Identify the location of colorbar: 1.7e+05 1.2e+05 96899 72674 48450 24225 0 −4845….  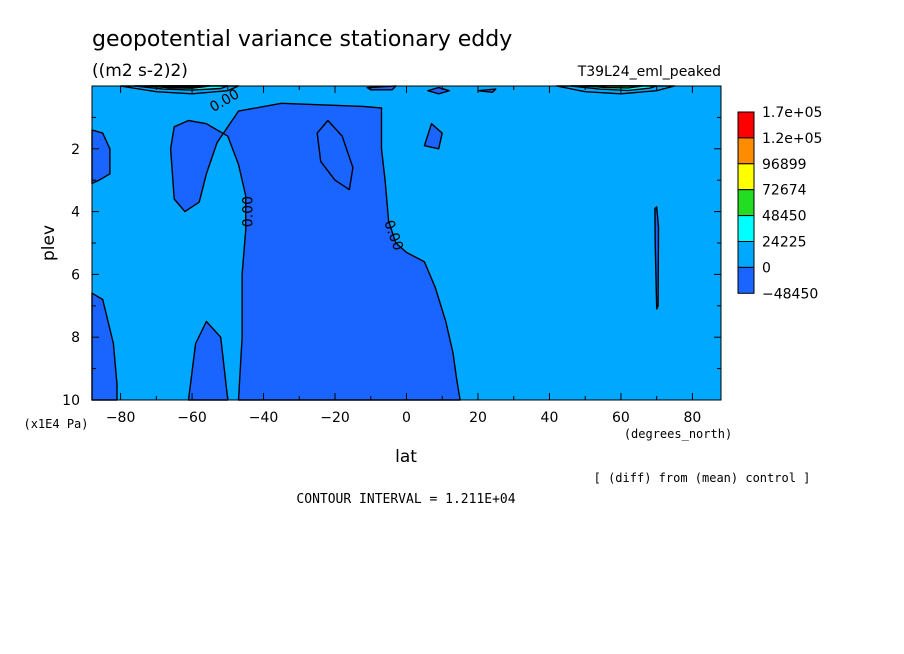
(779, 203).